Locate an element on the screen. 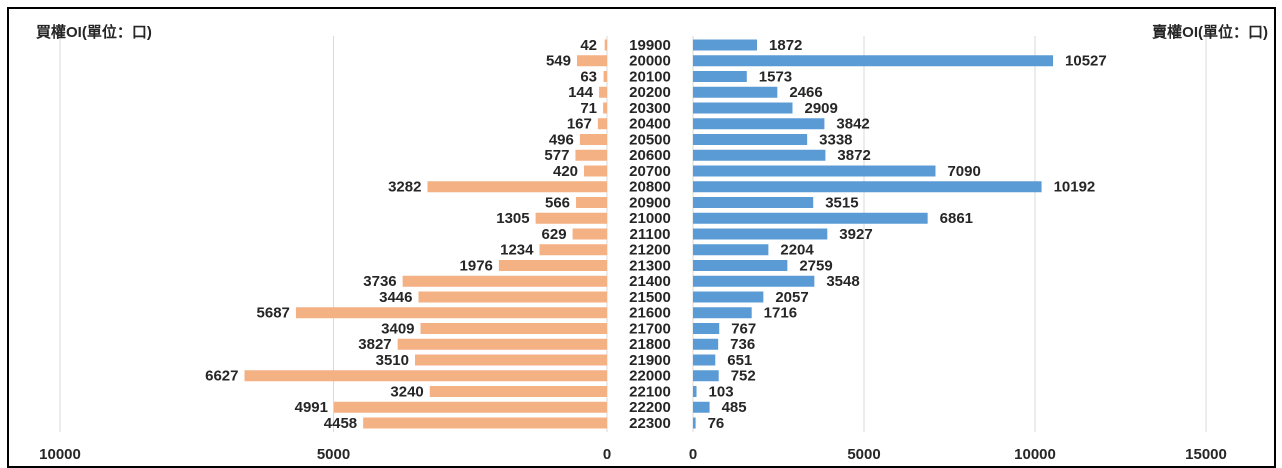 The height and width of the screenshot is (468, 1282). data-label: 2909 is located at coordinates (820, 108).